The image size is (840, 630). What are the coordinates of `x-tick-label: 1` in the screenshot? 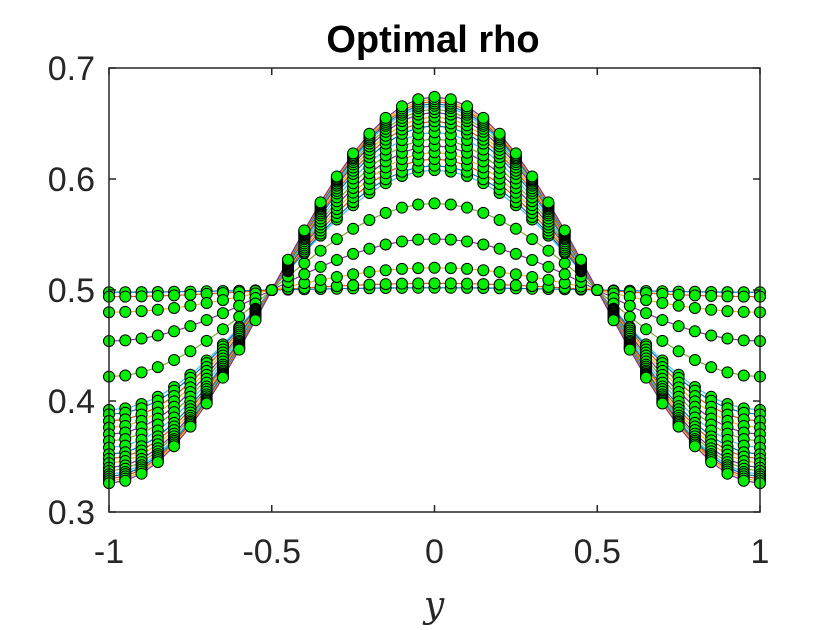 It's located at (760, 552).